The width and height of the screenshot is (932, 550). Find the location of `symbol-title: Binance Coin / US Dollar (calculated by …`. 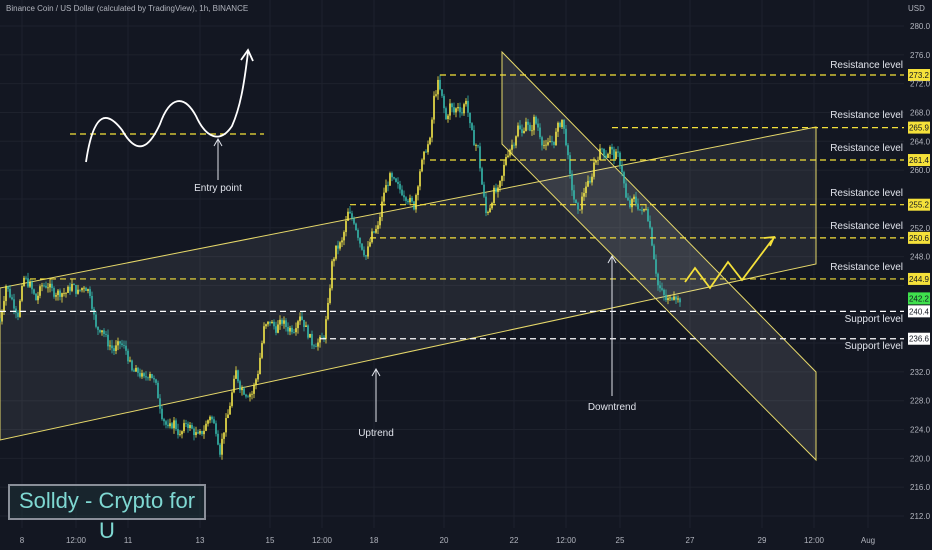

symbol-title: Binance Coin / US Dollar (calculated by … is located at coordinates (127, 8).